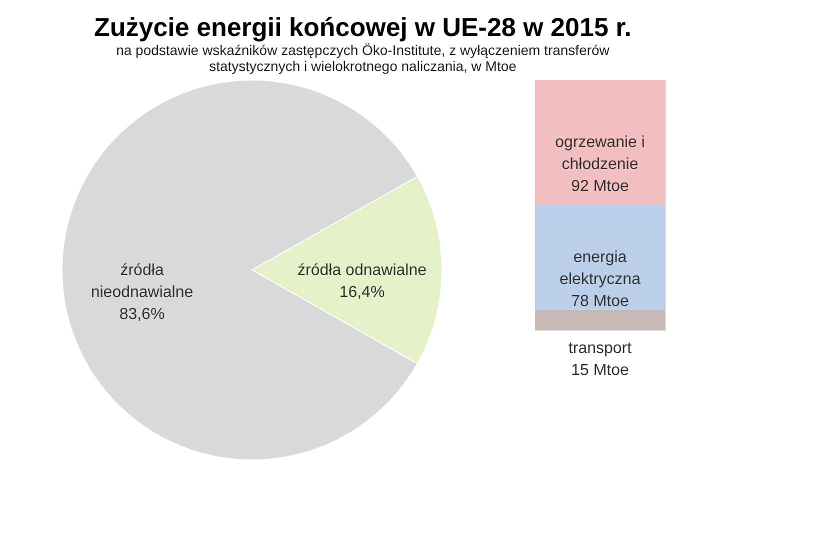 The image size is (838, 559). Describe the element at coordinates (362, 270) in the screenshot. I see `slice-label: źródła odnawialne` at that location.